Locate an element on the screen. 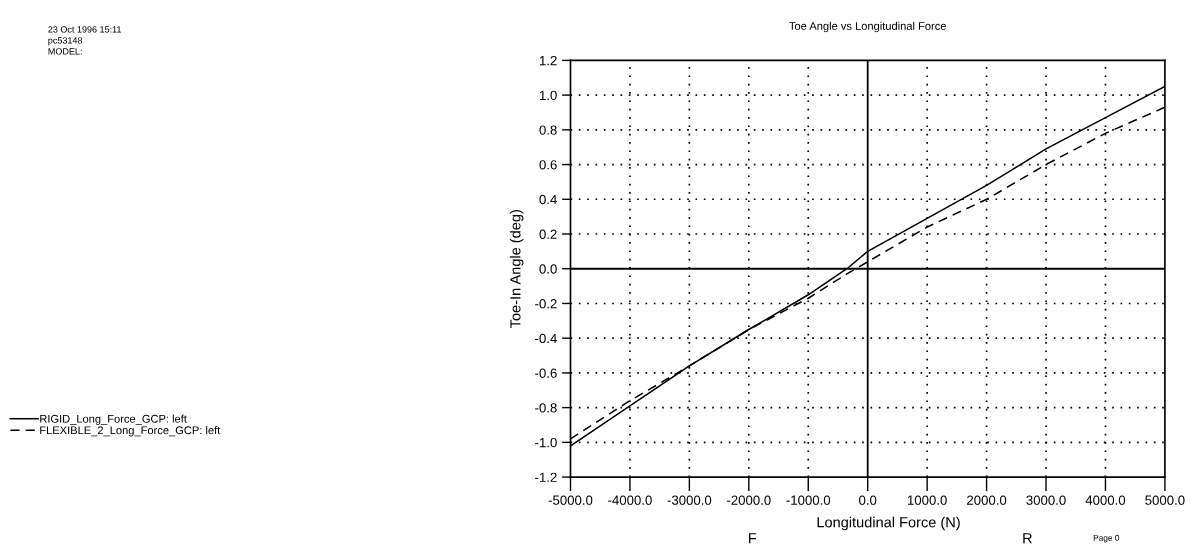 This screenshot has width=1196, height=549. x-tick-label: 0.0 is located at coordinates (868, 500).